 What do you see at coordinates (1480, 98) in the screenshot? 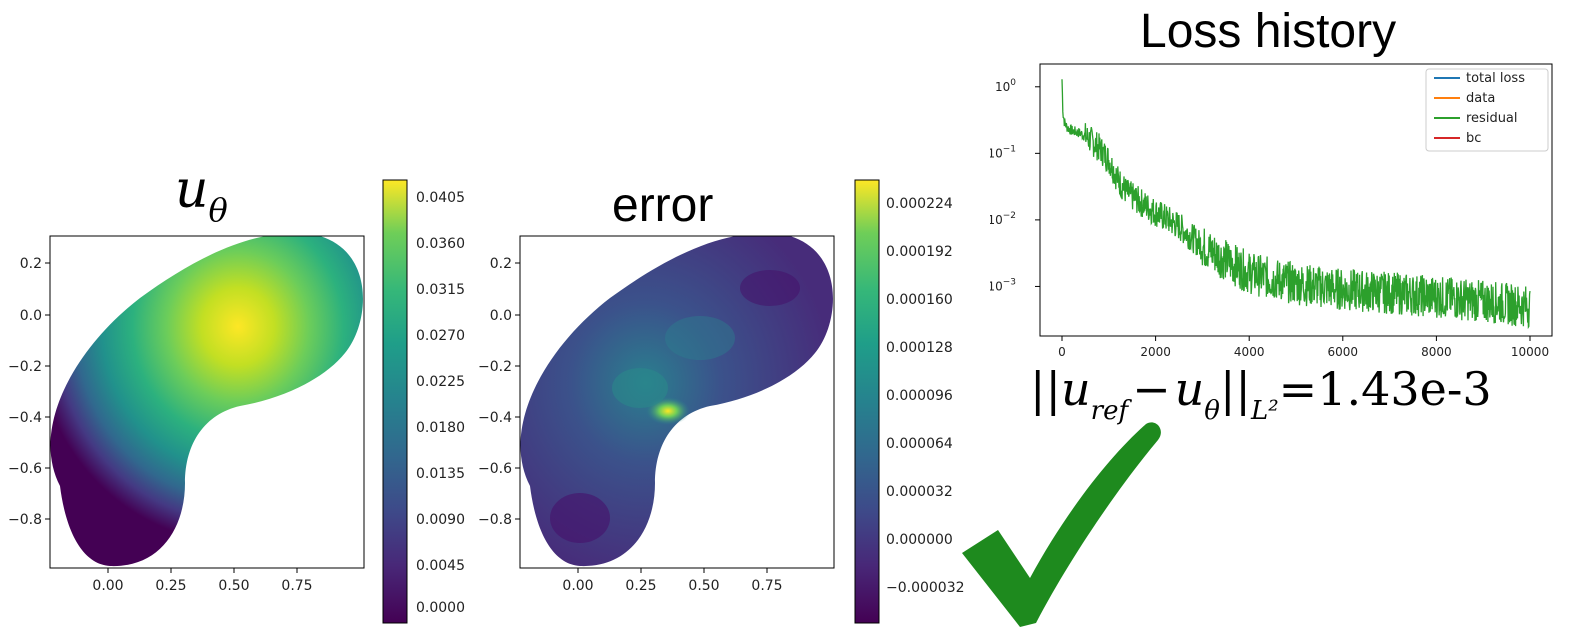
I see `legend-label: data` at bounding box center [1480, 98].